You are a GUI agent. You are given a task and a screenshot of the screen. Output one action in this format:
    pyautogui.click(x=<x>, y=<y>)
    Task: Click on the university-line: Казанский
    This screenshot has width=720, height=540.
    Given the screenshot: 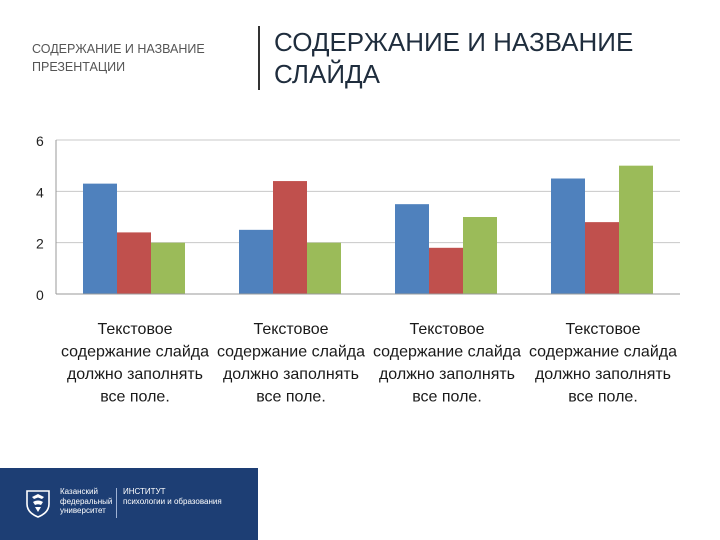 What is the action you would take?
    pyautogui.click(x=79, y=491)
    